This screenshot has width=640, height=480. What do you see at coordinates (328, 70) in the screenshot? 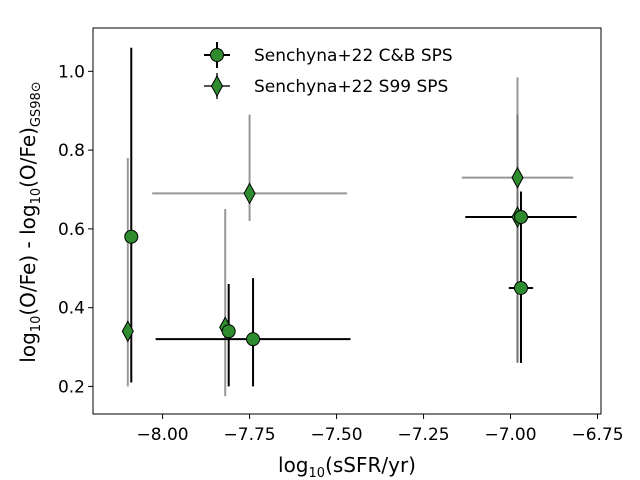
I see `legend: Senchyna+22 C&B SPS Senchyna+22 S99 SPS` at bounding box center [328, 70].